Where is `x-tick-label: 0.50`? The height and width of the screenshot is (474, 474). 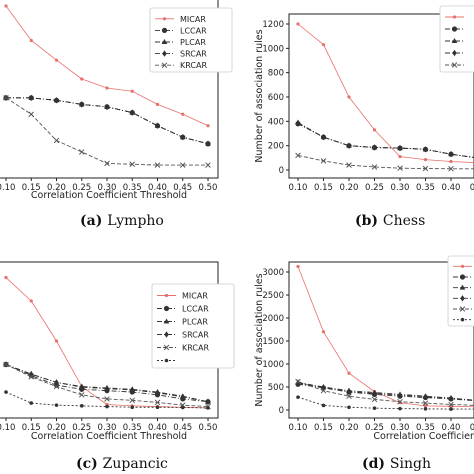 x-tick-label: 0.50 is located at coordinates (208, 428).